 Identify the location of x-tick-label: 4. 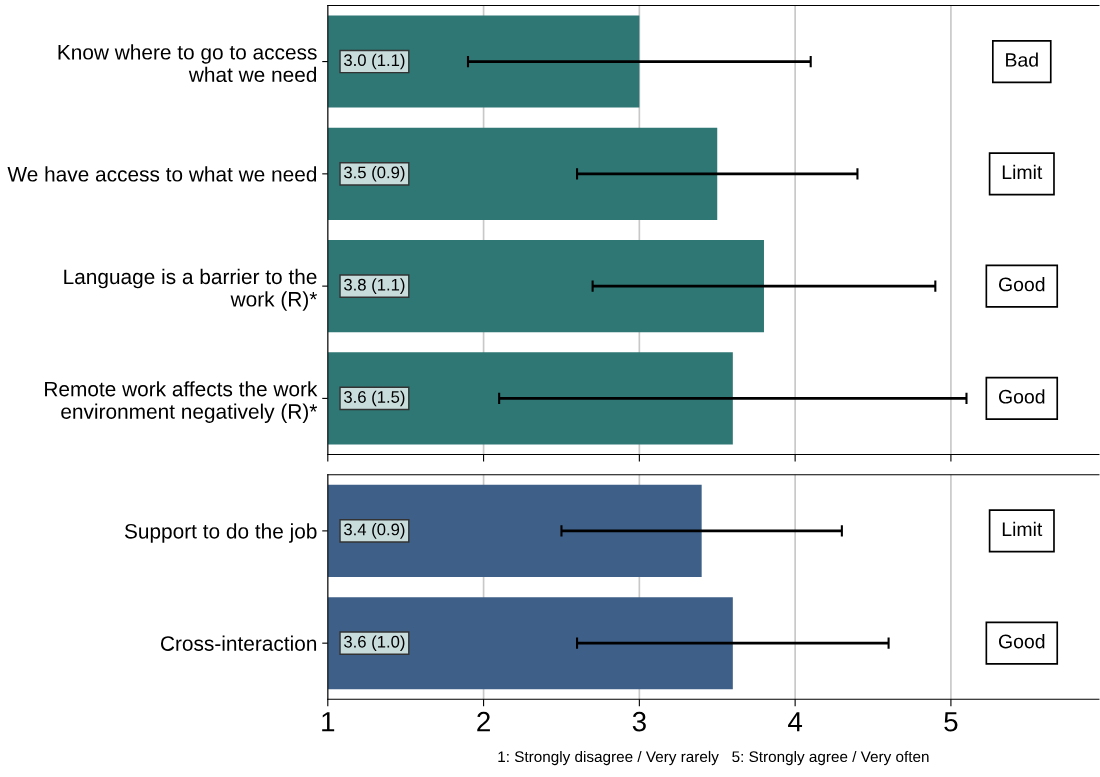
(795, 722).